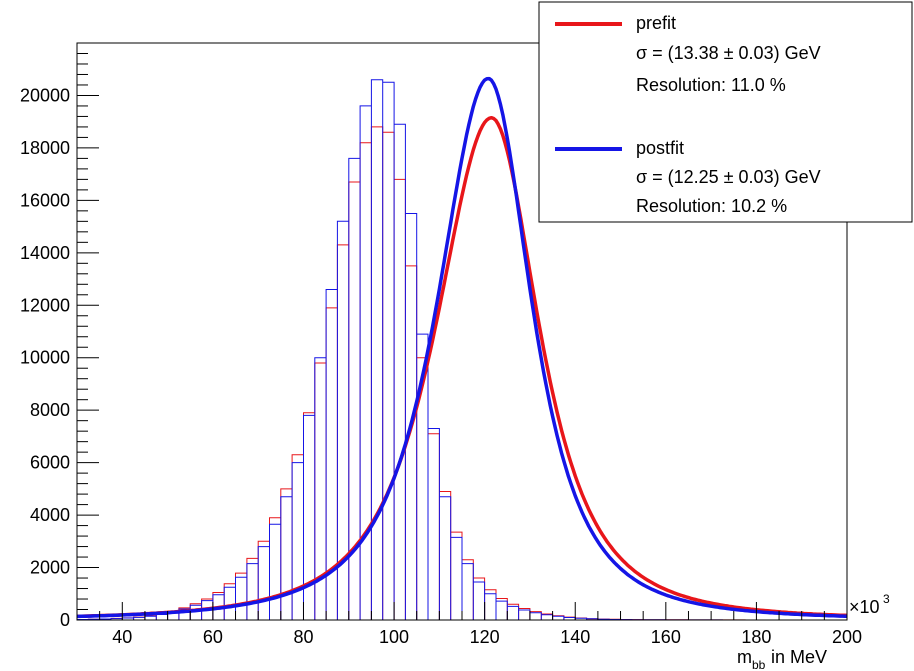  Describe the element at coordinates (303, 637) in the screenshot. I see `x-tick-label: 80` at that location.